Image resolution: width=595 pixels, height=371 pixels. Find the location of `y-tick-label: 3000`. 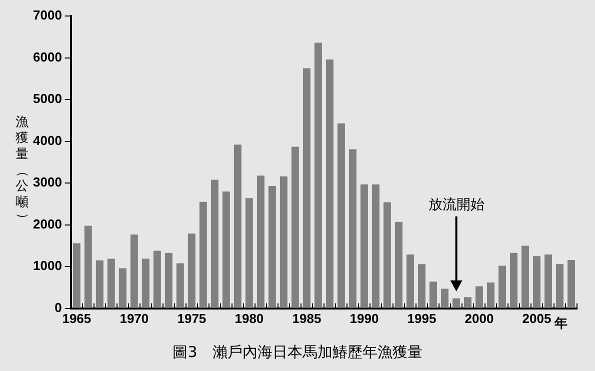

y-tick-label: 3000 is located at coordinates (47, 182).